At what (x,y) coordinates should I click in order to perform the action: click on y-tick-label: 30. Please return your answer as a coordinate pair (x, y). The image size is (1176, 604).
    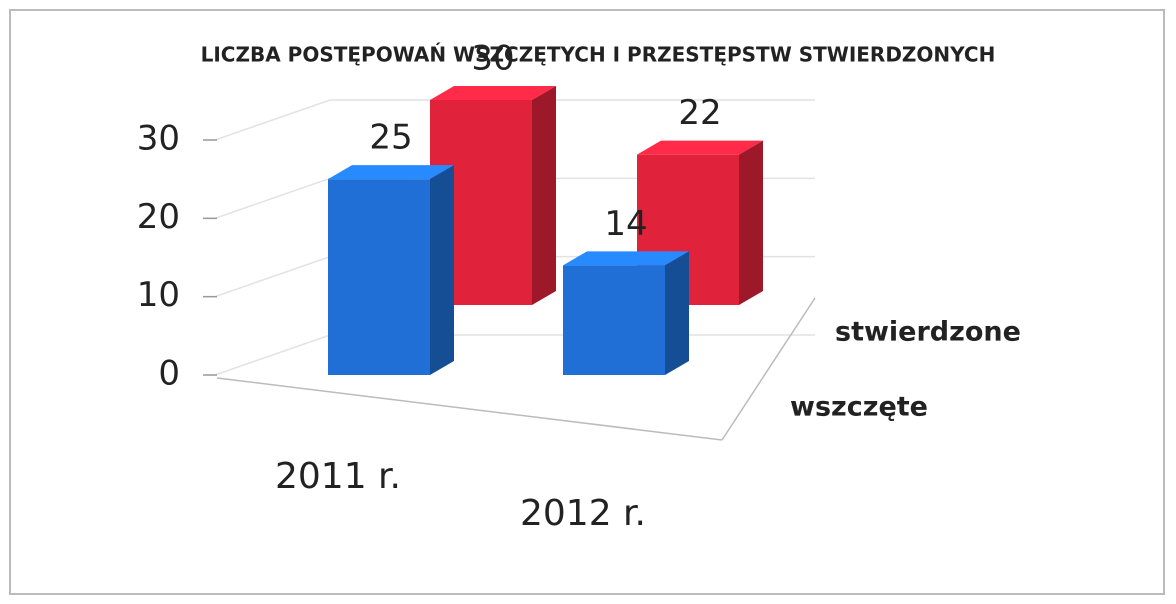
    Looking at the image, I should click on (158, 139).